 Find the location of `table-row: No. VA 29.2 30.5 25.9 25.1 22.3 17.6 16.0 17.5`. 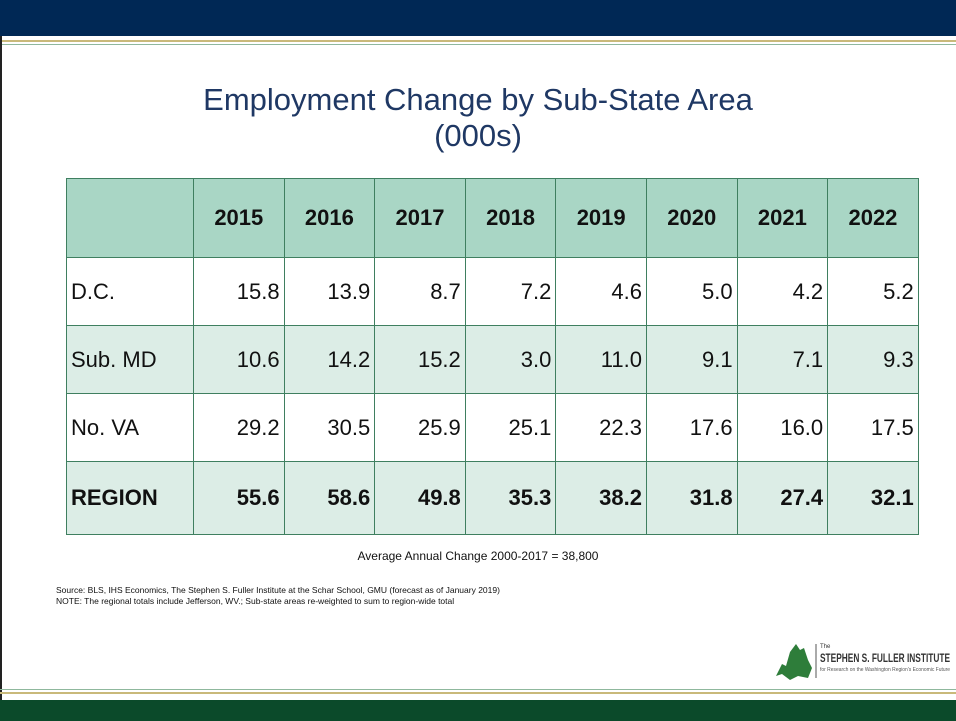

table-row: No. VA 29.2 30.5 25.9 25.1 22.3 17.6 16.0 17.5 is located at coordinates (492, 427).